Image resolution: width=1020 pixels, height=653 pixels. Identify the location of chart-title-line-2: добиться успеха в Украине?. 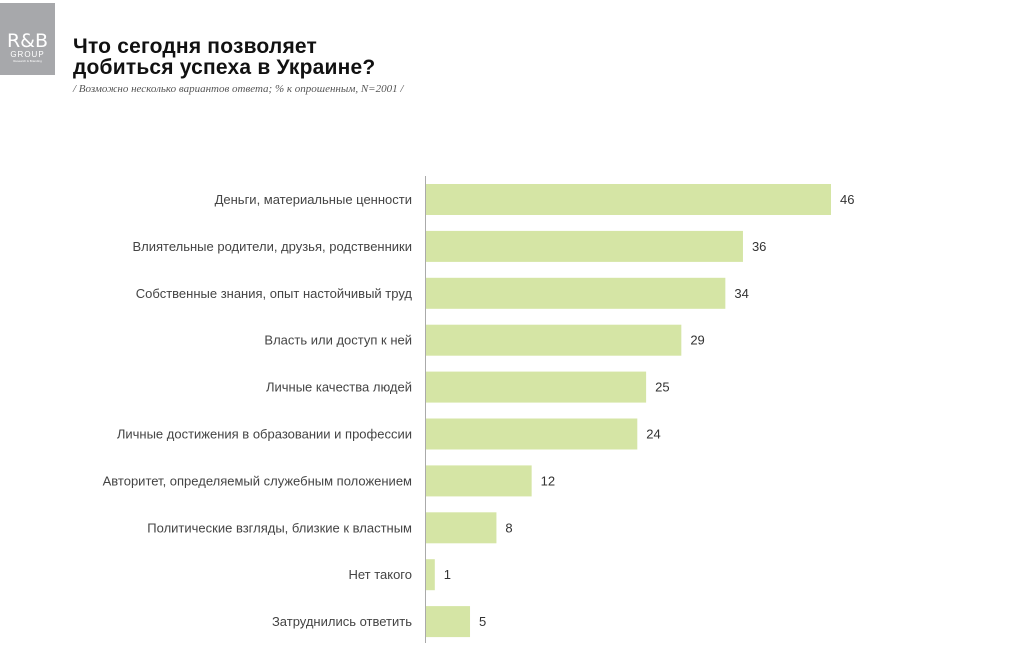
(224, 67).